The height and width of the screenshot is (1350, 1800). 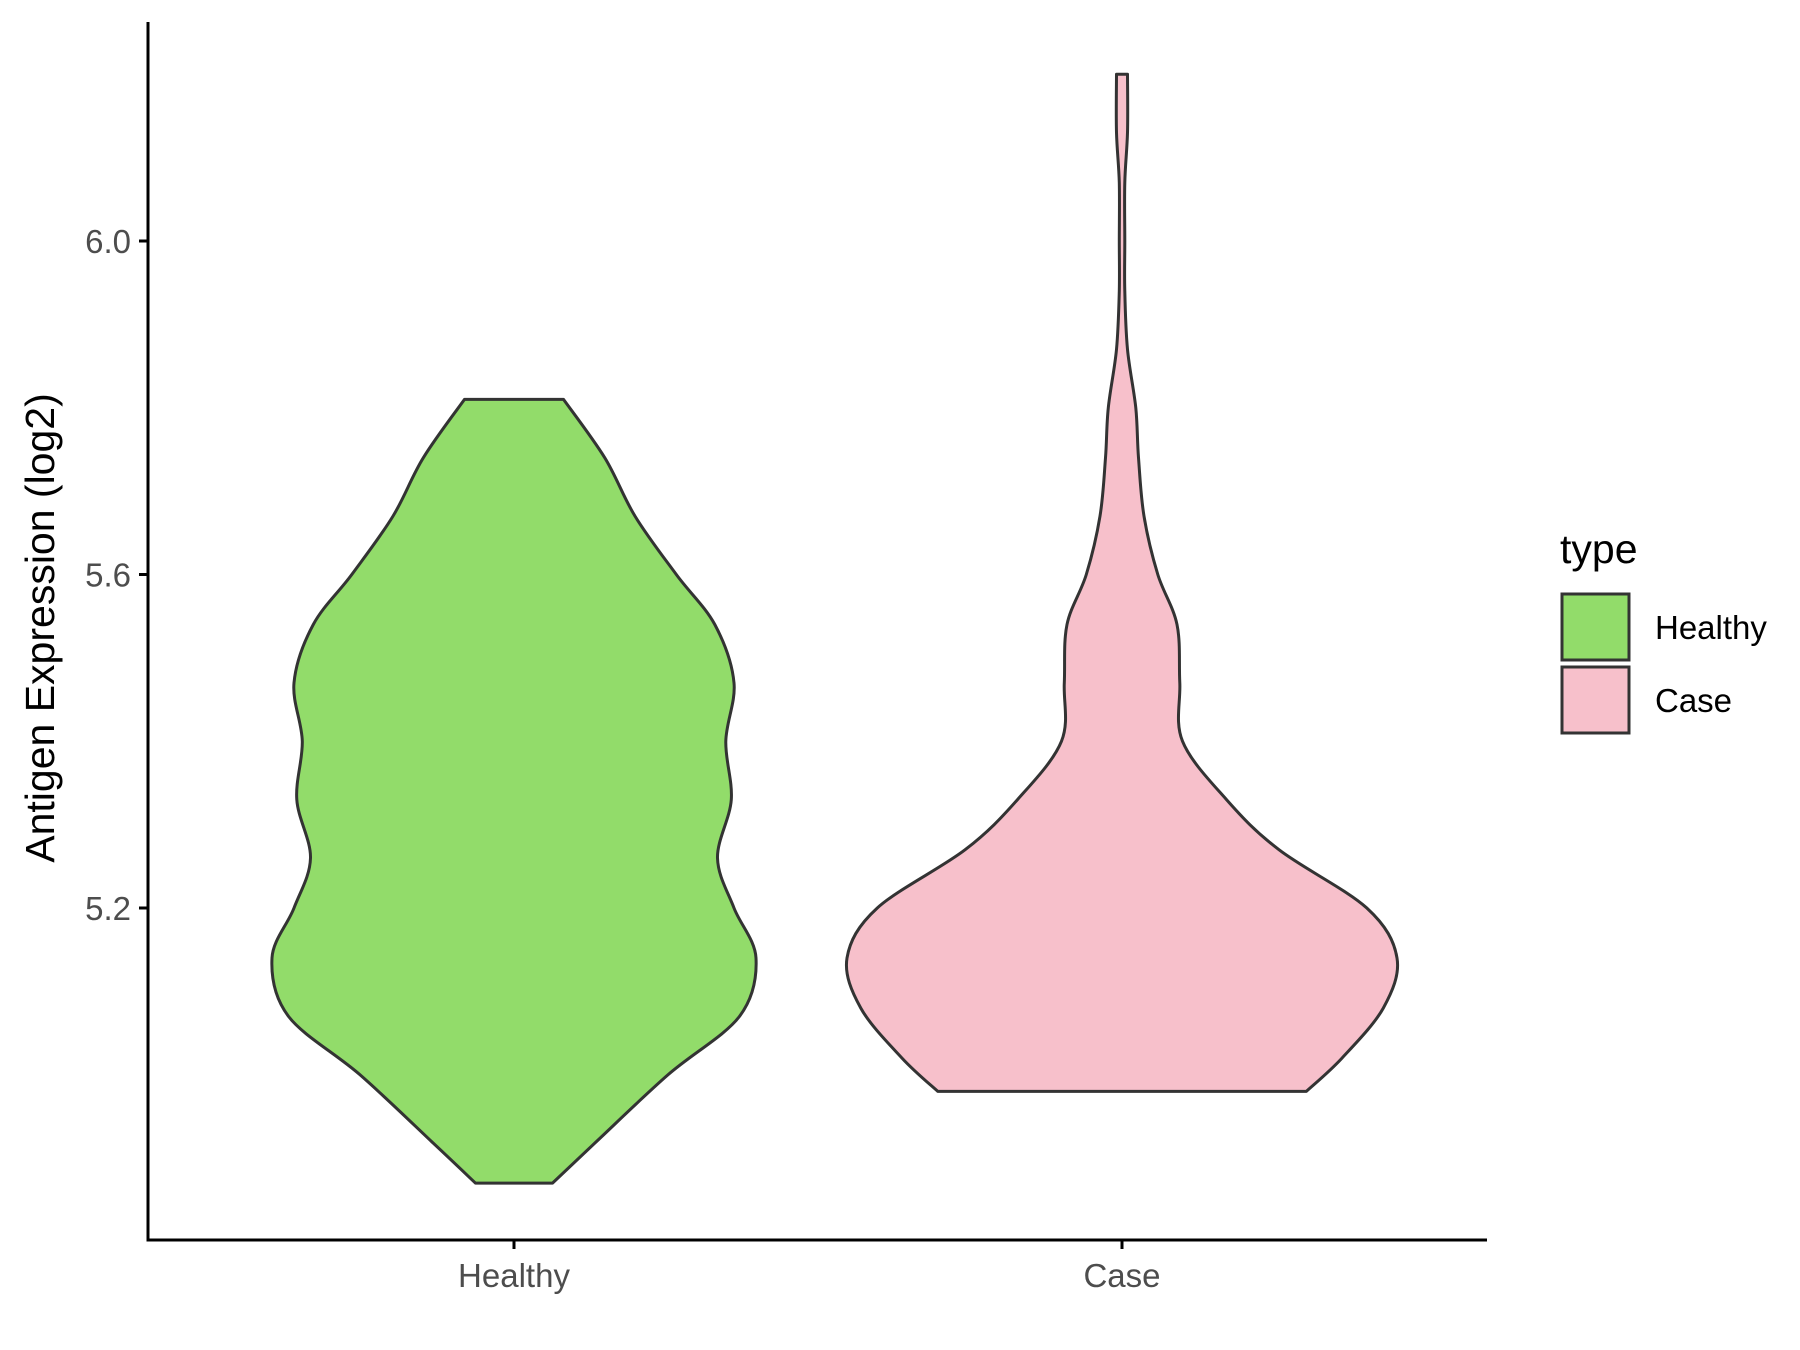 I want to click on legend-label-case: Case, so click(x=1693, y=700).